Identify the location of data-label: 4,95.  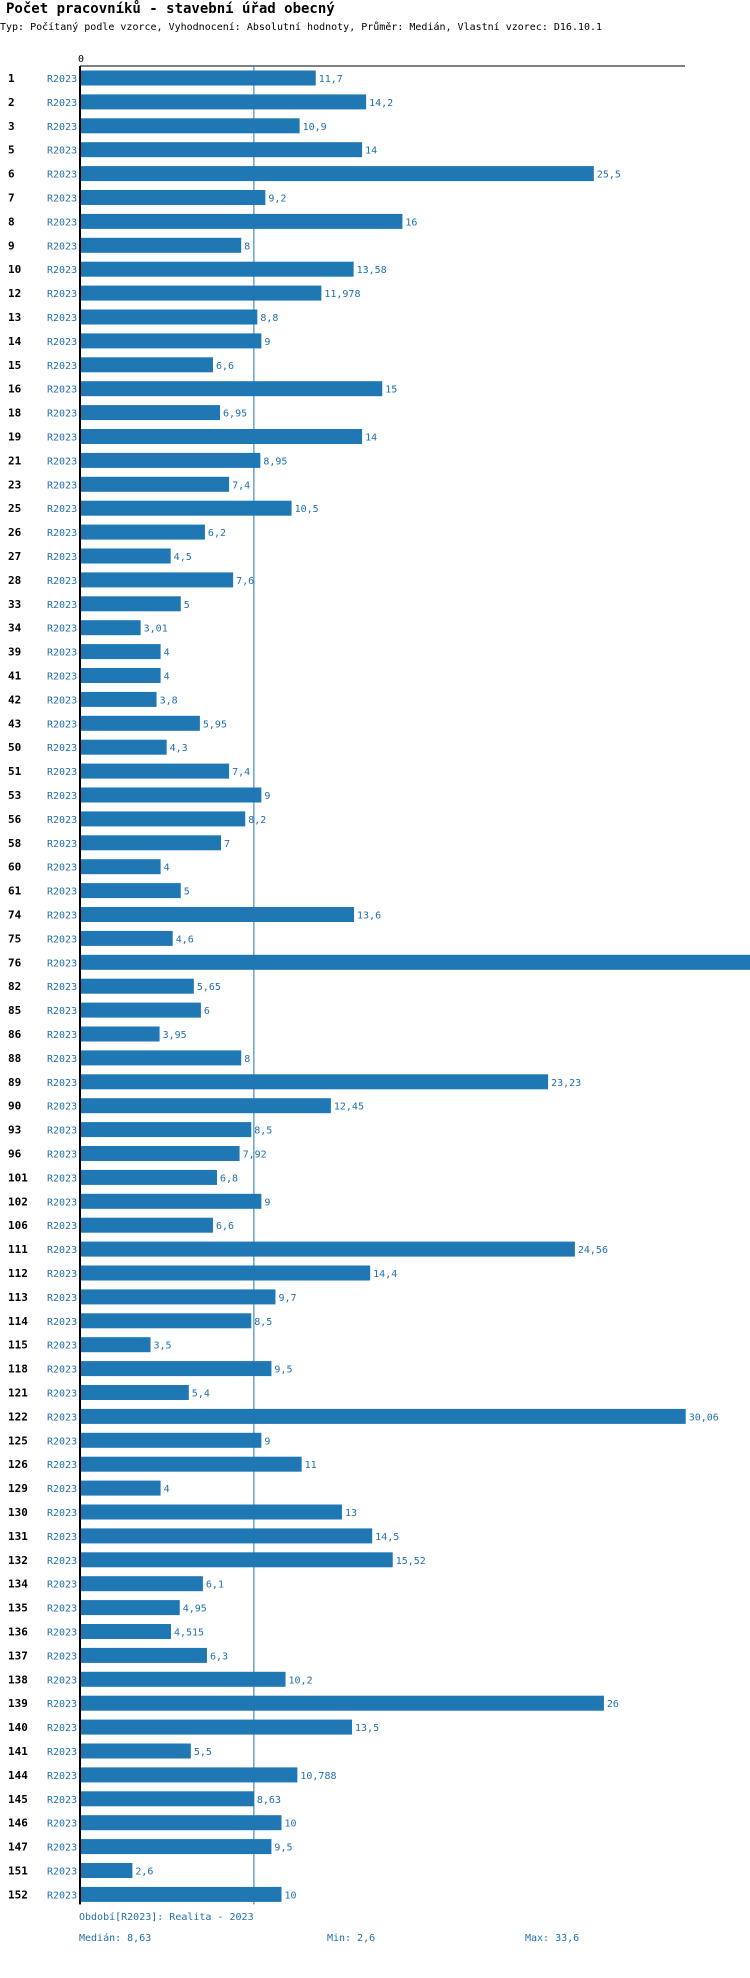
(195, 1609).